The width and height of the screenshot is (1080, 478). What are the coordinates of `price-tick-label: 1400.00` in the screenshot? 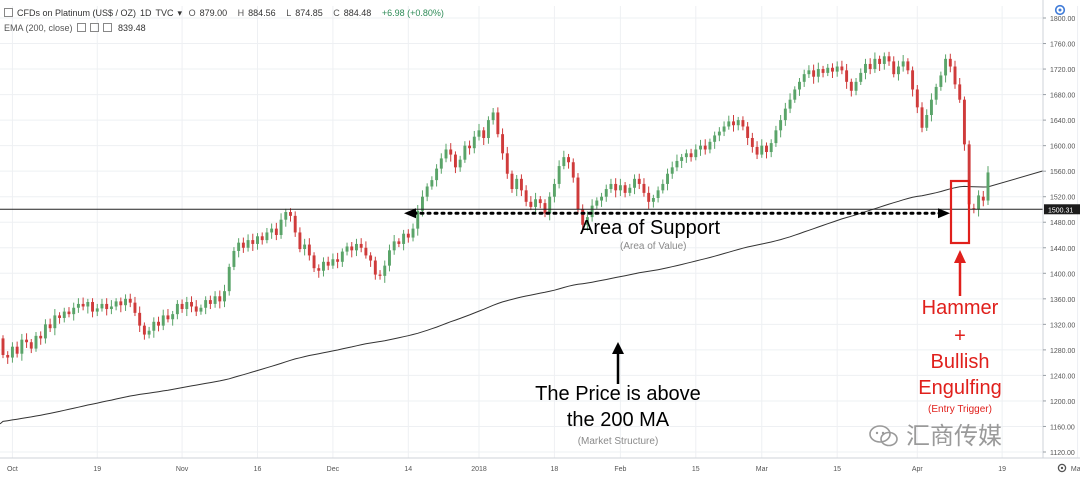 It's located at (1062, 274).